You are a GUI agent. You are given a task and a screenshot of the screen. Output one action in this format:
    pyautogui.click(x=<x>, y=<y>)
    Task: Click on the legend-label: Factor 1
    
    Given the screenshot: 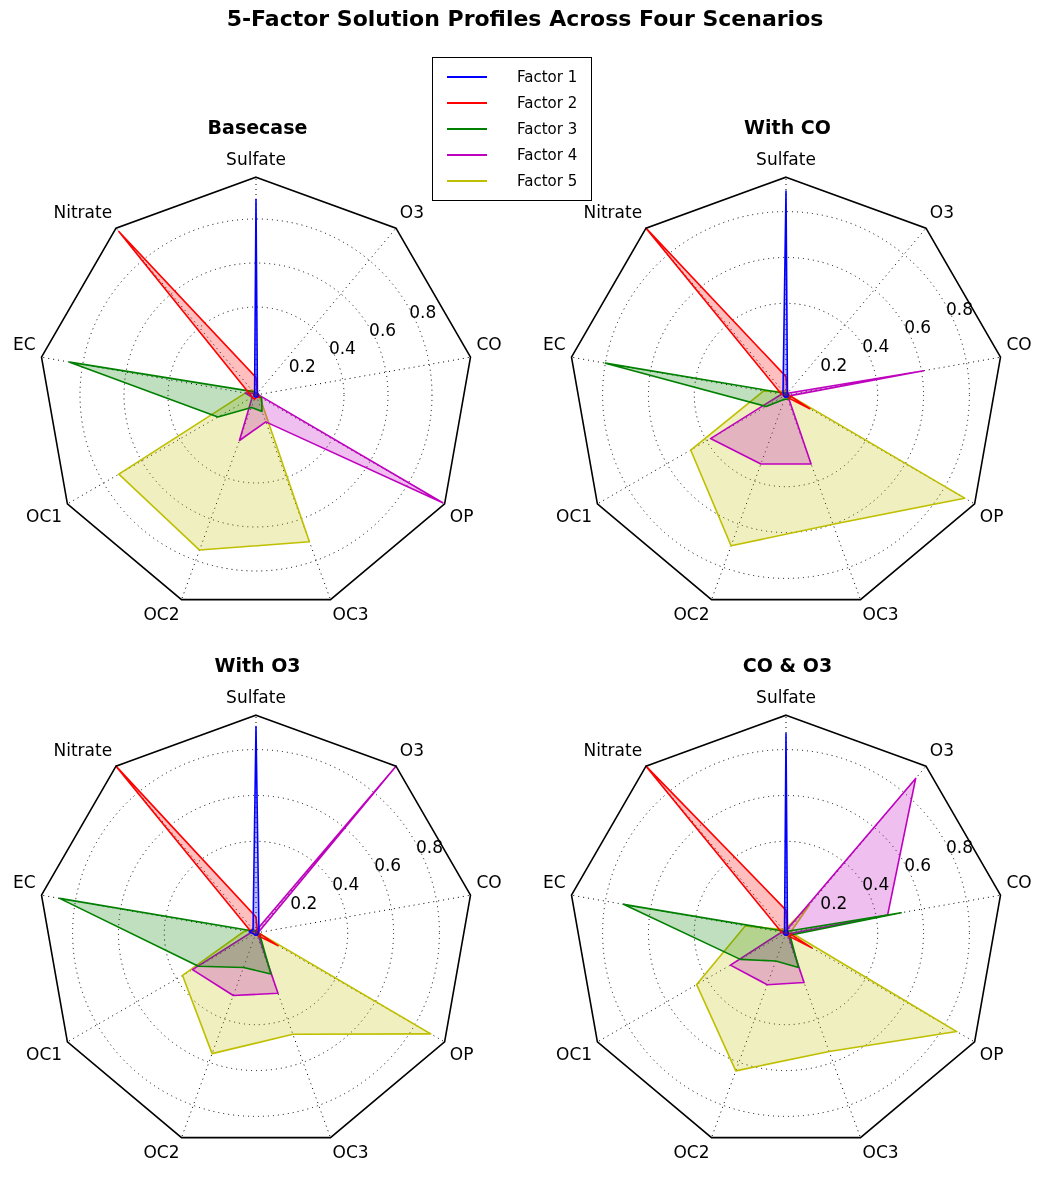 What is the action you would take?
    pyautogui.click(x=547, y=77)
    